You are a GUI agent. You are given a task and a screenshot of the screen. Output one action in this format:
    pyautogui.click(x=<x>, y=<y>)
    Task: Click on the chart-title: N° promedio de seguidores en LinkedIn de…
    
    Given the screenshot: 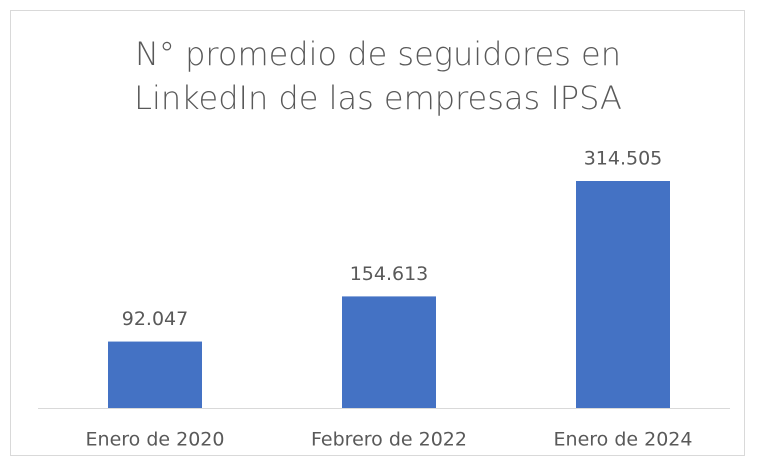 What is the action you would take?
    pyautogui.click(x=378, y=76)
    